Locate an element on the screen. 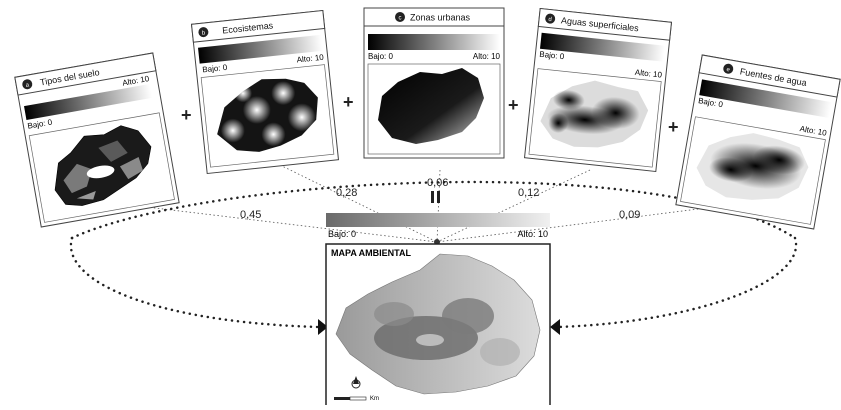 This screenshot has height=410, width=841. panel-badge-b is located at coordinates (203, 32).